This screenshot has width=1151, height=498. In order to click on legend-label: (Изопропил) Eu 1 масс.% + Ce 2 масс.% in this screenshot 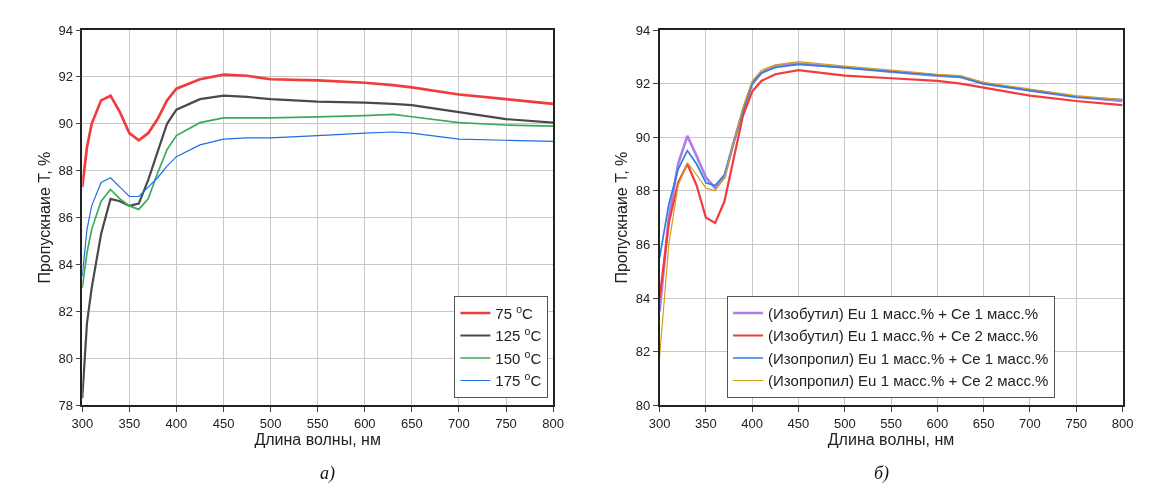, I will do `click(908, 381)`.